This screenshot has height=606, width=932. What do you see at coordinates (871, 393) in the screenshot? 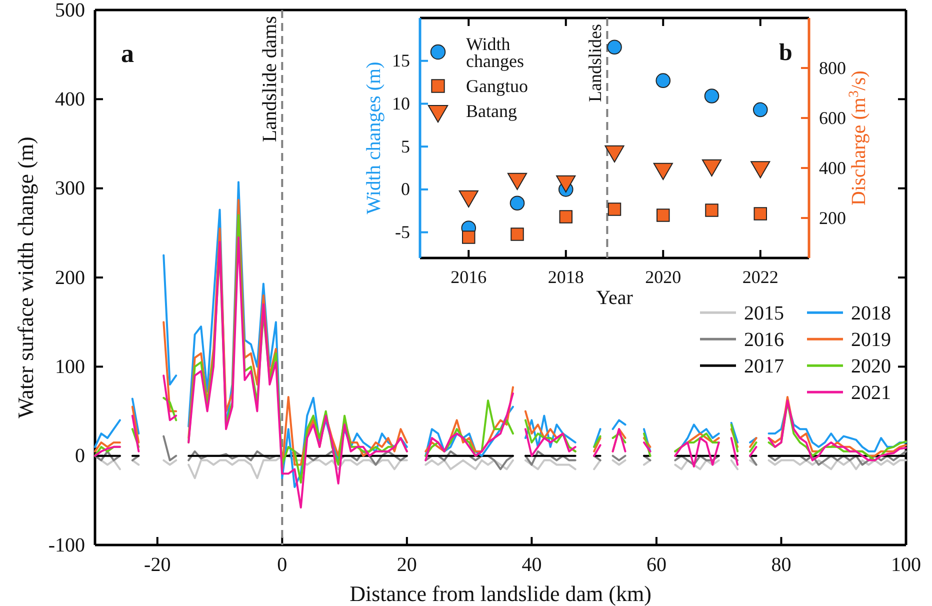
I see `legend-label: 2021` at bounding box center [871, 393].